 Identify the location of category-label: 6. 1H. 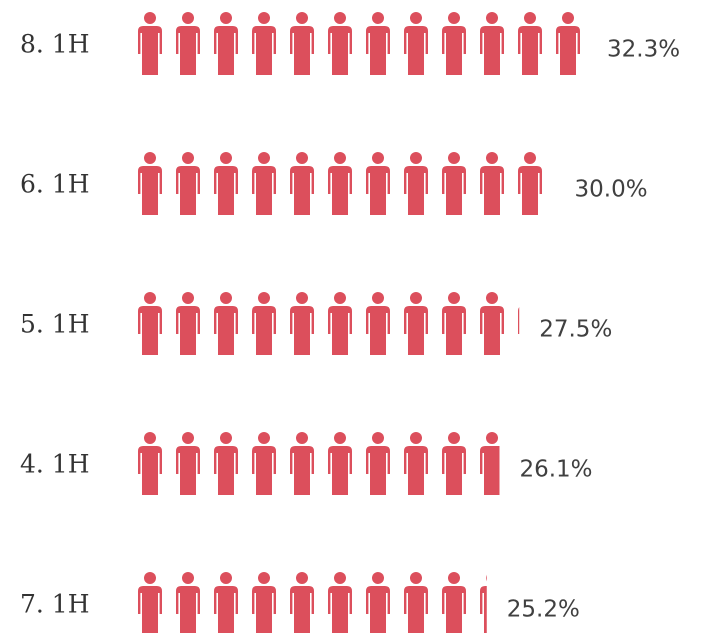
(55, 184).